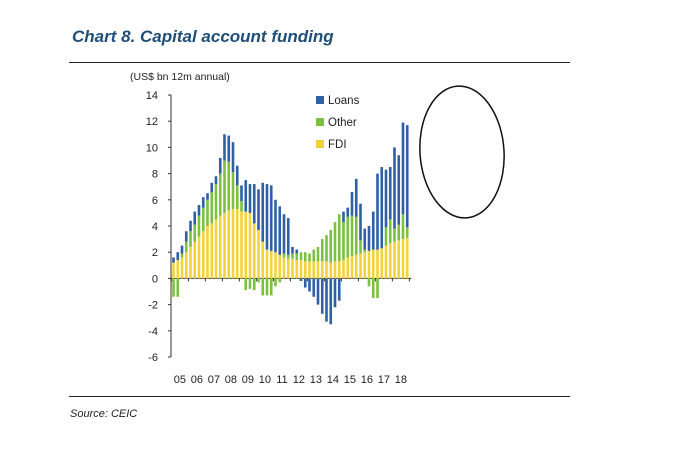  I want to click on x-tick-label: 13, so click(316, 380).